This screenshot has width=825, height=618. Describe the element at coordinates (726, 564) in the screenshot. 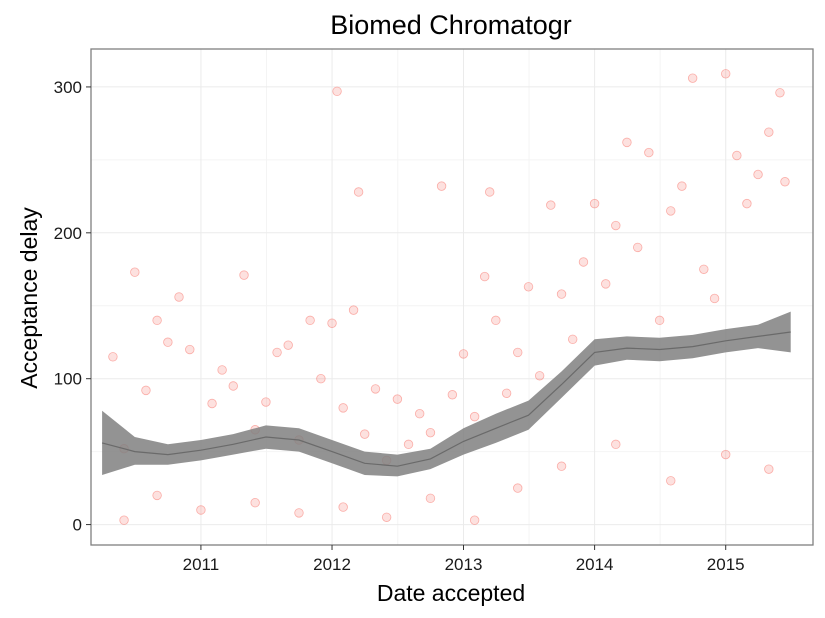

I see `x-tick-label: 2015` at that location.